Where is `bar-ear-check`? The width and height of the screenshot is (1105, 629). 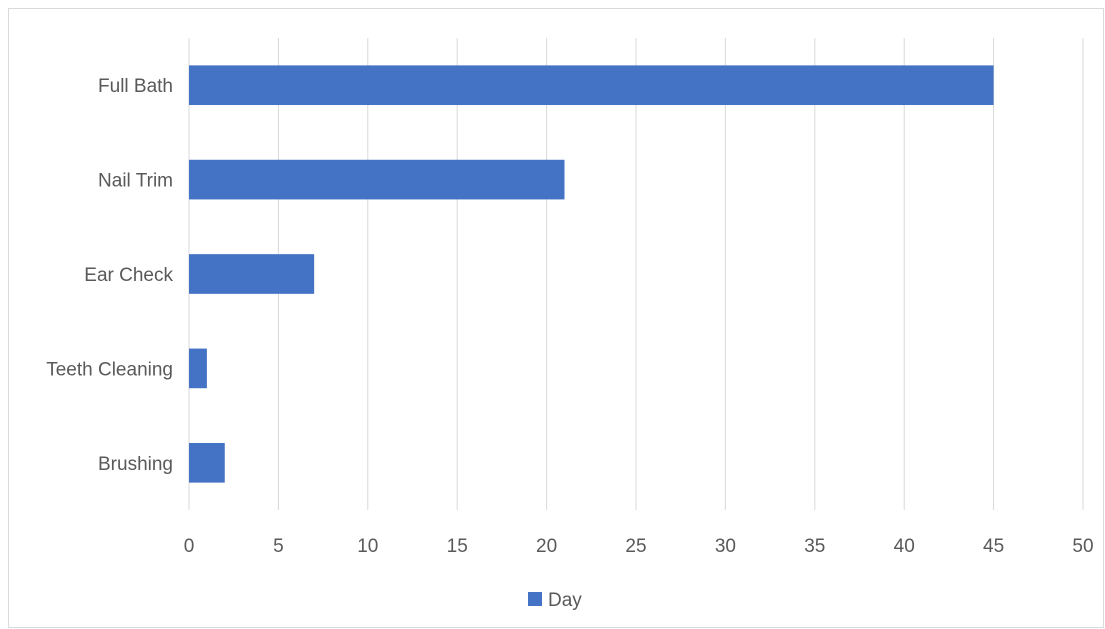 bar-ear-check is located at coordinates (252, 274).